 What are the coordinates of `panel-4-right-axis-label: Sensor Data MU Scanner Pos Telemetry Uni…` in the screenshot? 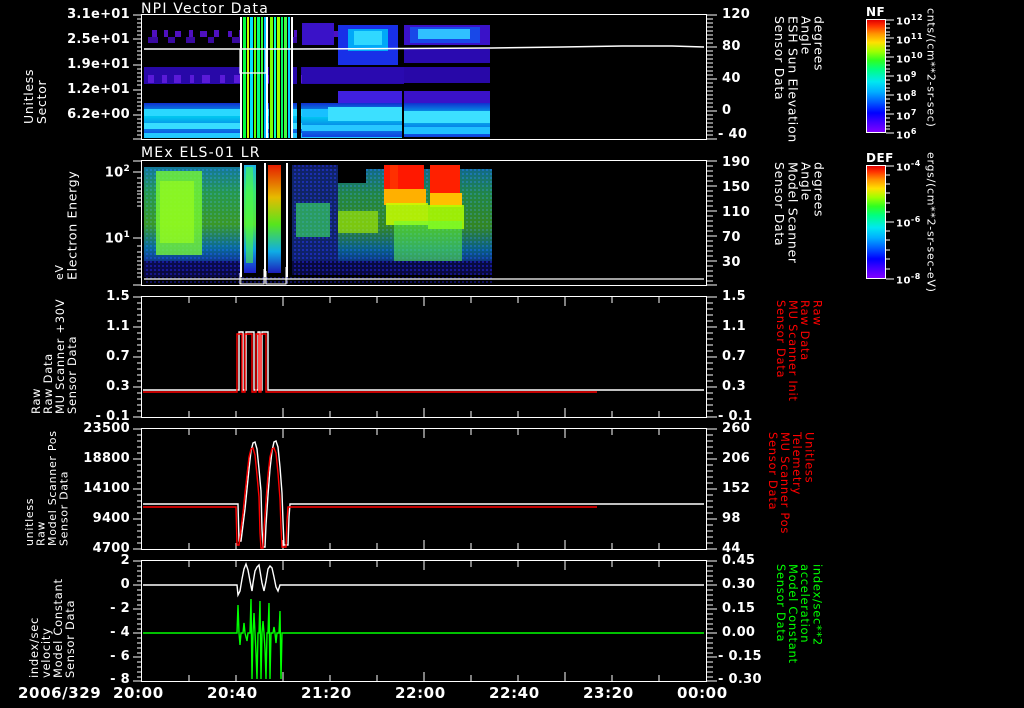 It's located at (791, 489).